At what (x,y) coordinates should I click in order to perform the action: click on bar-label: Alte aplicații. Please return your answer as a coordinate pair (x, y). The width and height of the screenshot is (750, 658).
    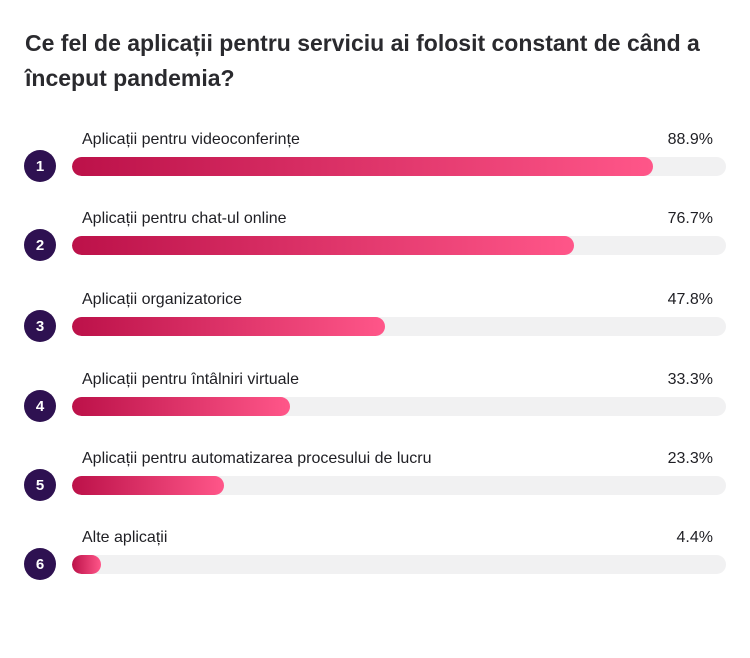
    Looking at the image, I should click on (125, 537).